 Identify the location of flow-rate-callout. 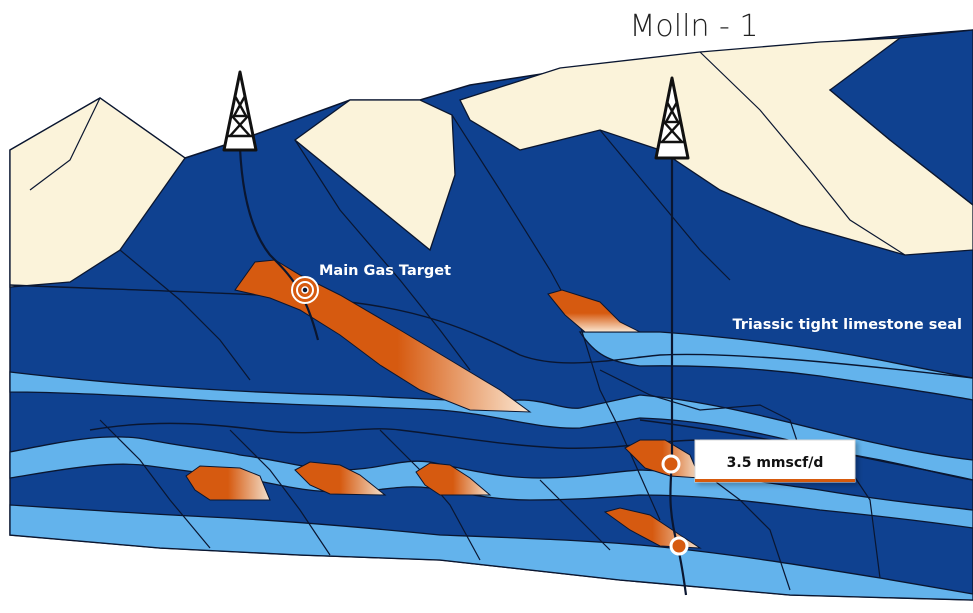
(775, 461).